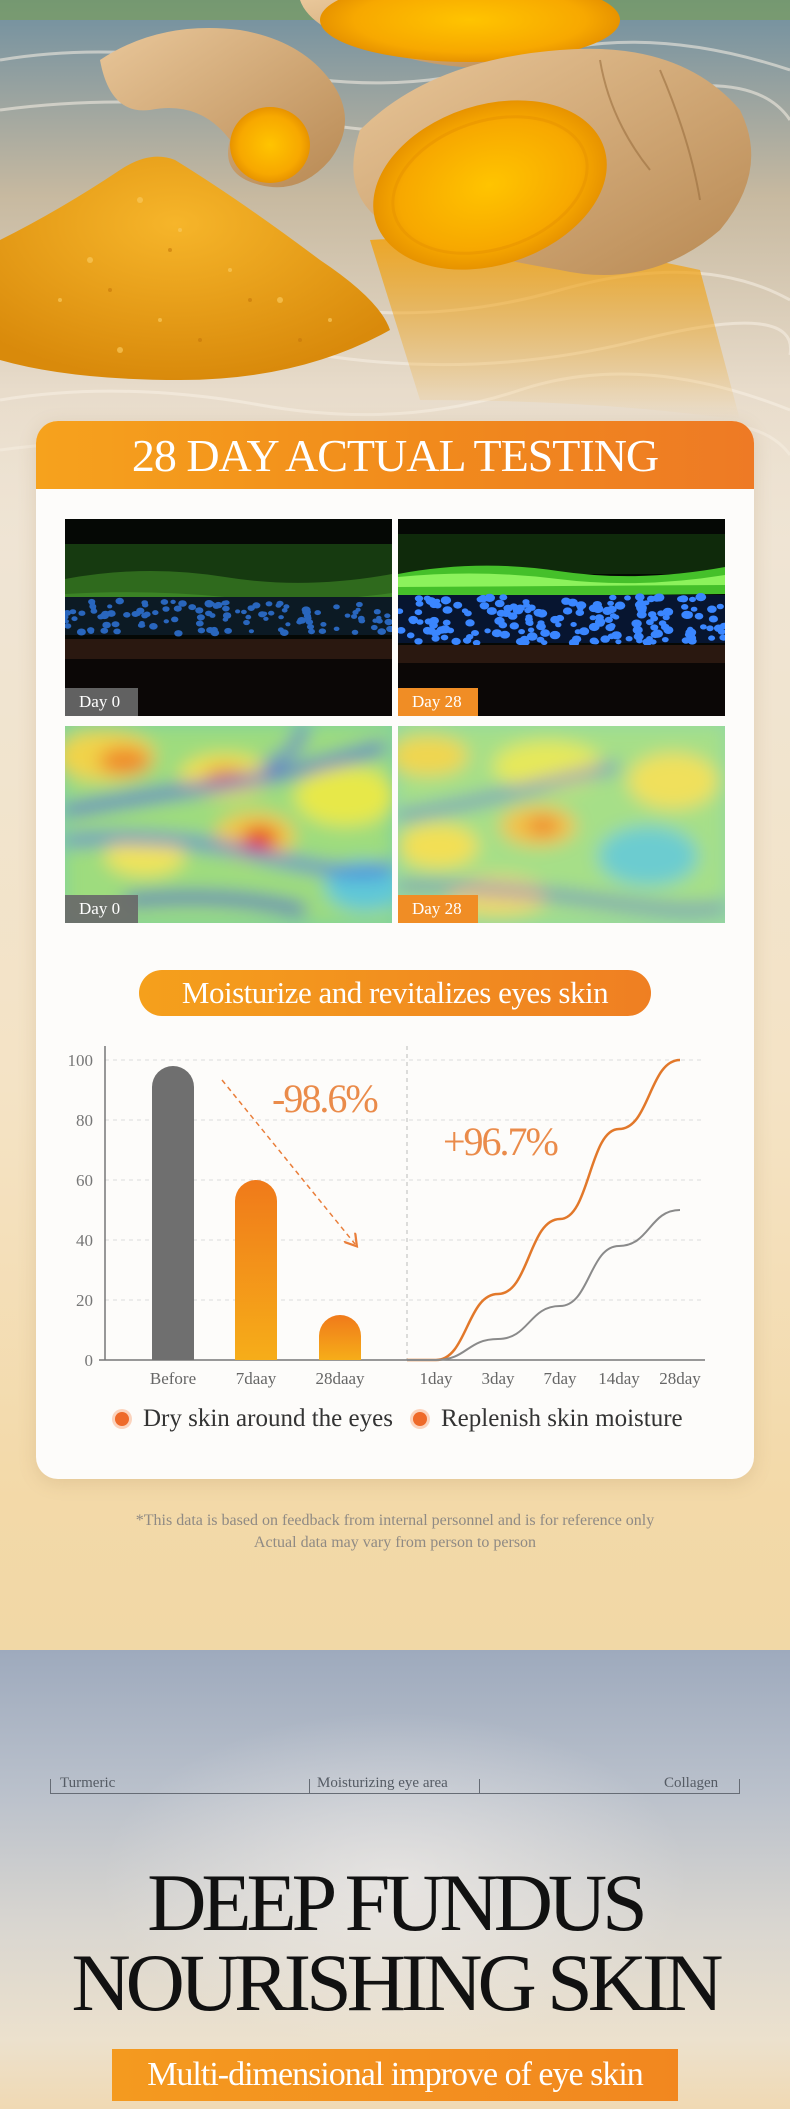 The height and width of the screenshot is (2109, 790). What do you see at coordinates (84, 1300) in the screenshot?
I see `y-tick-label: 20` at bounding box center [84, 1300].